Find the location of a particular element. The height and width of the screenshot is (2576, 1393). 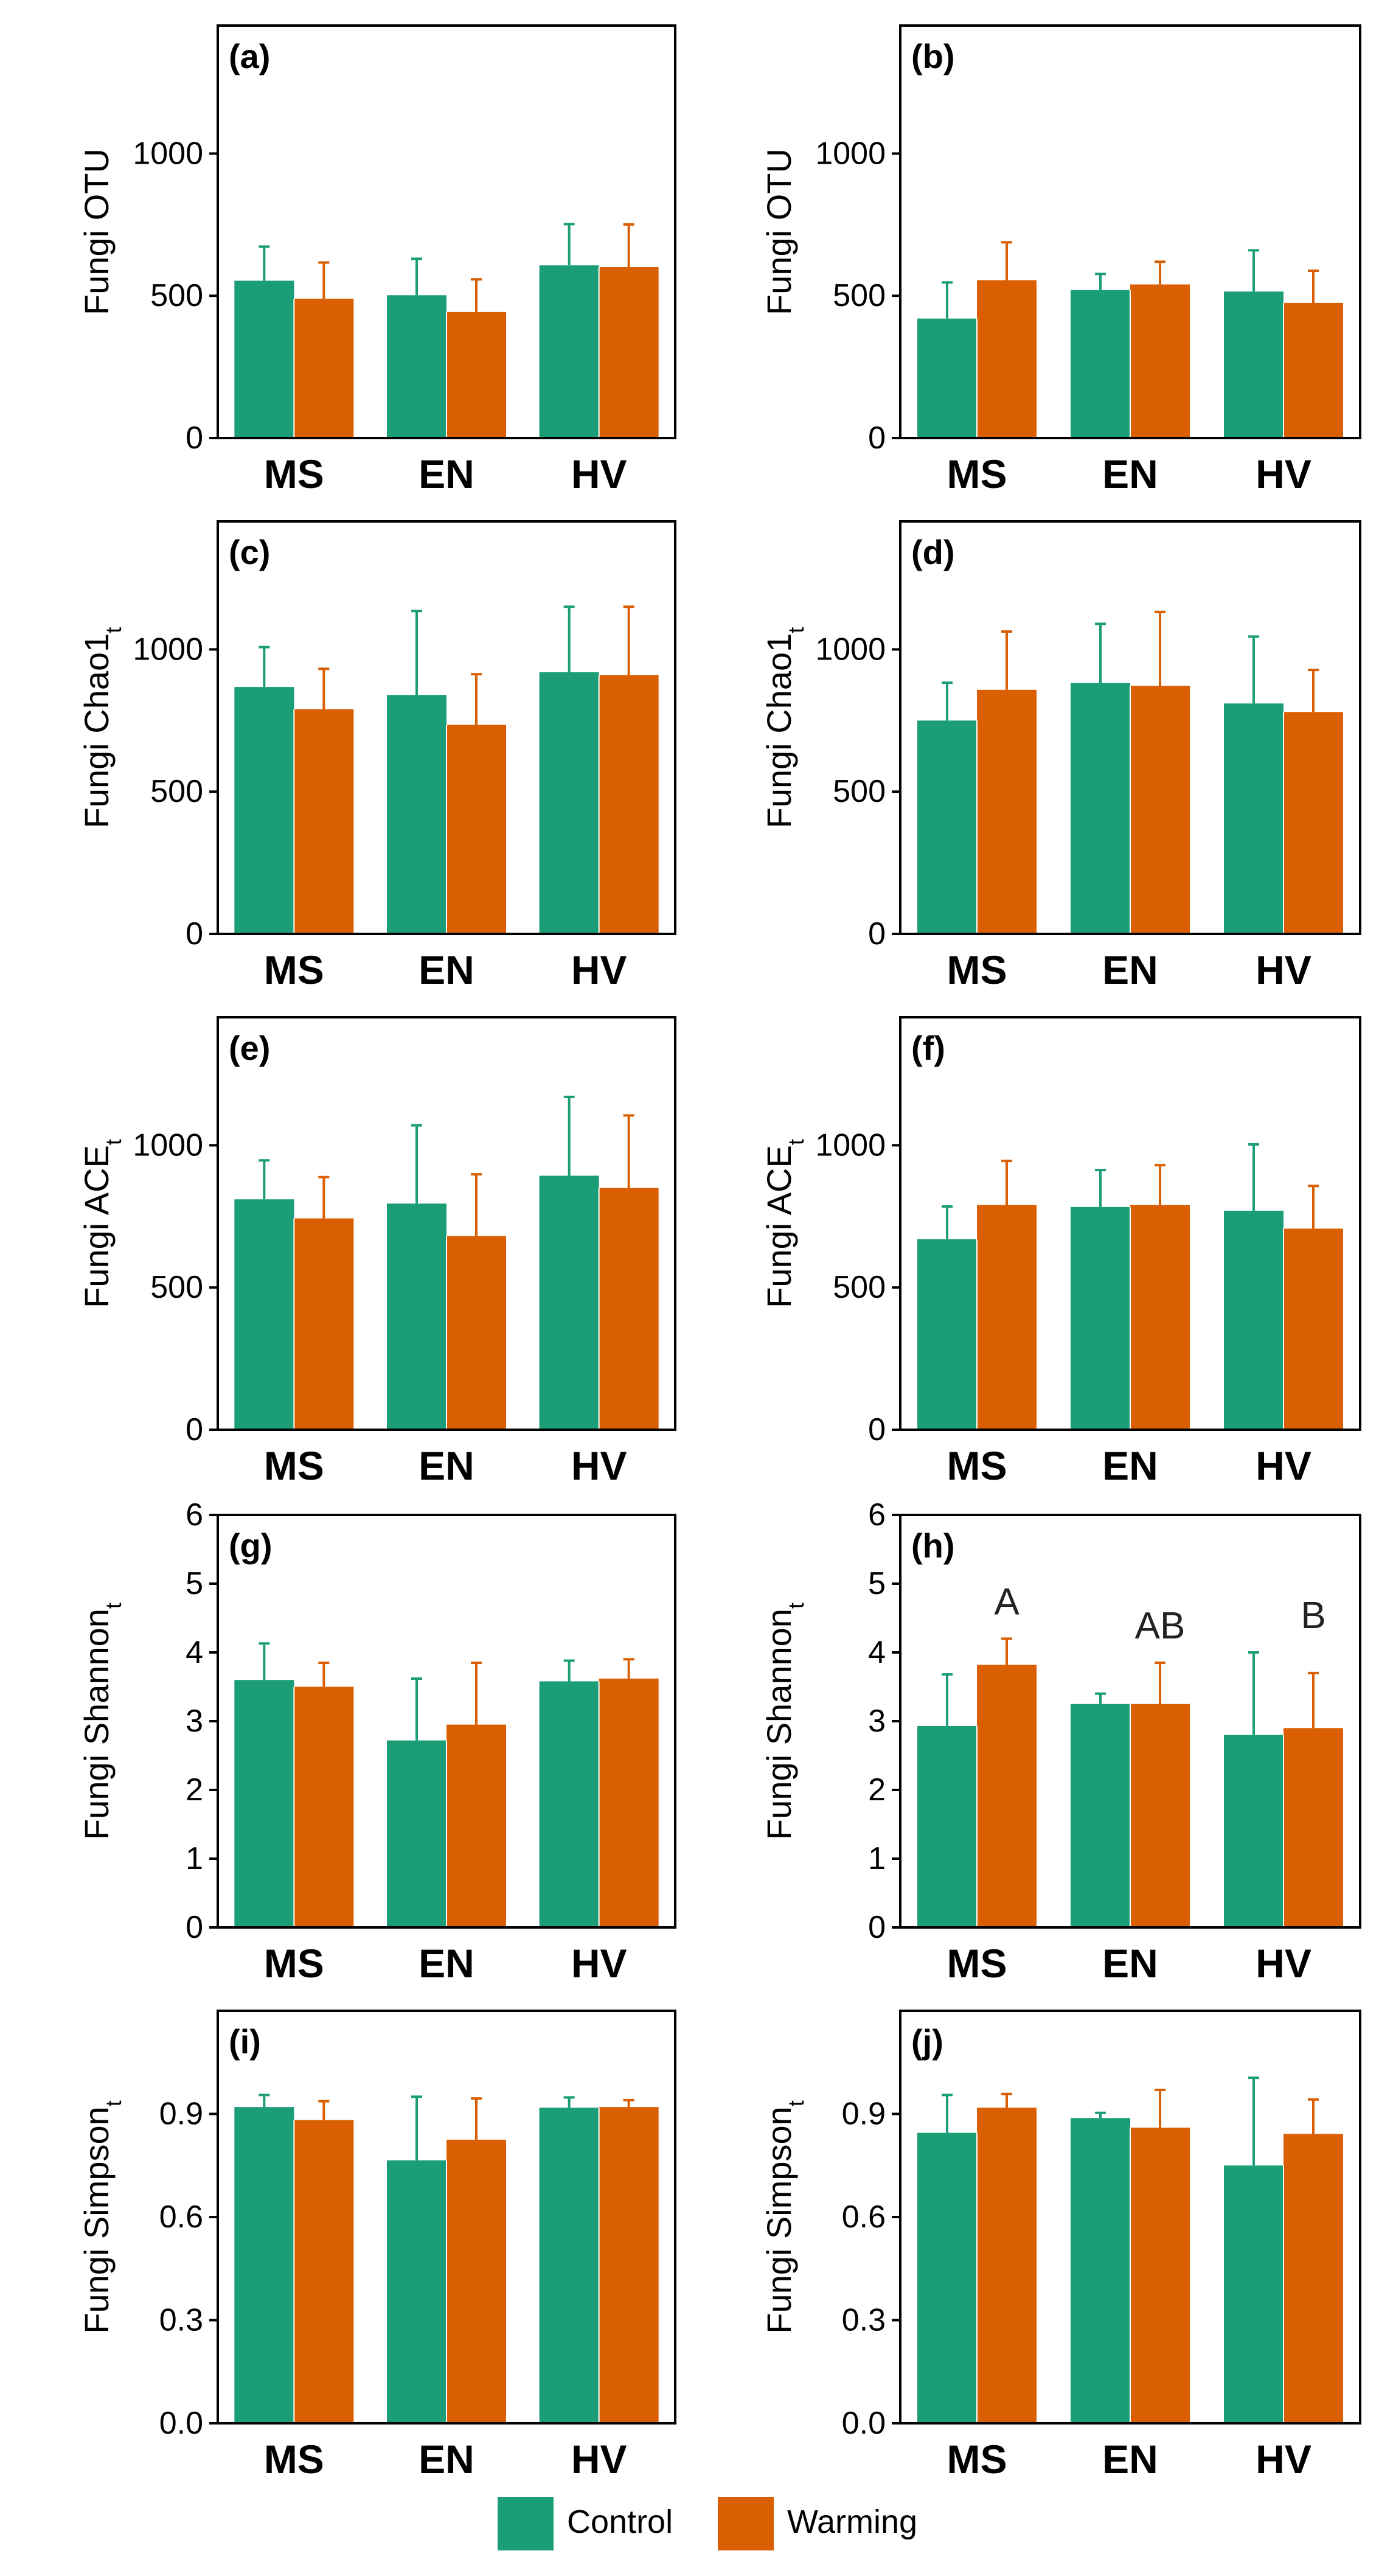

bar-j-MS-control is located at coordinates (947, 2277).